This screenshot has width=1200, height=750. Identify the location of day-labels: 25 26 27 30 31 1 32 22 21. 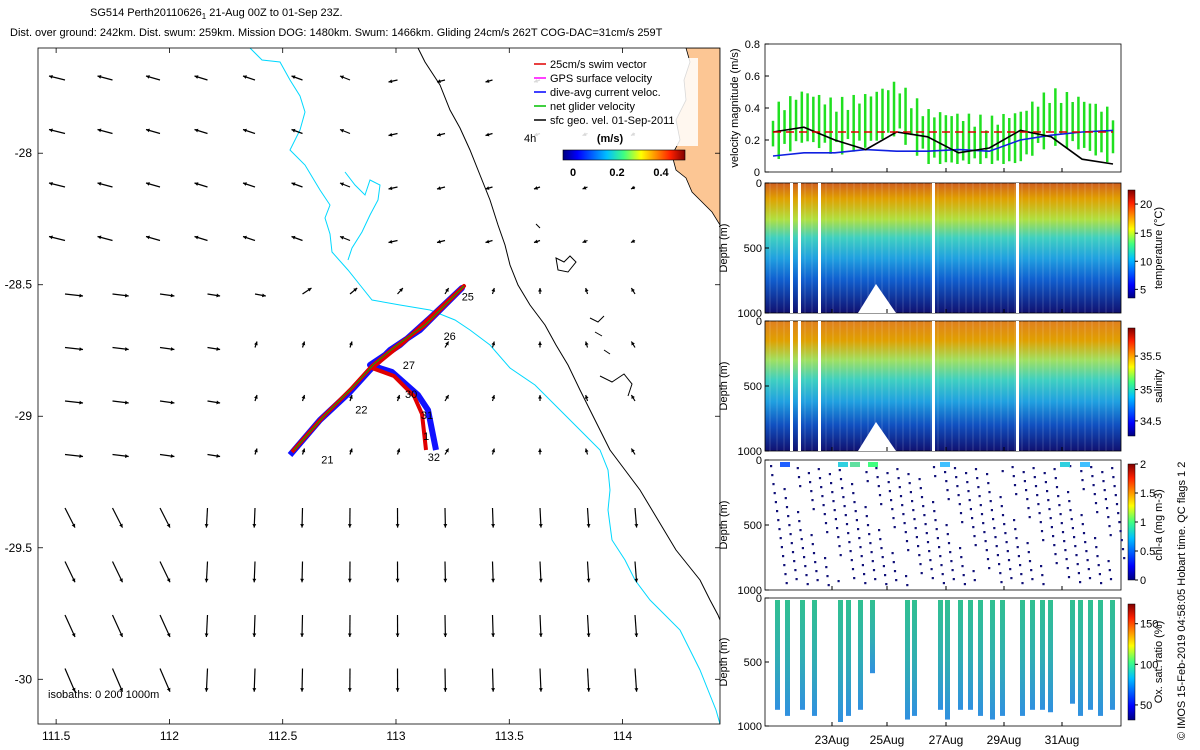
(397, 379).